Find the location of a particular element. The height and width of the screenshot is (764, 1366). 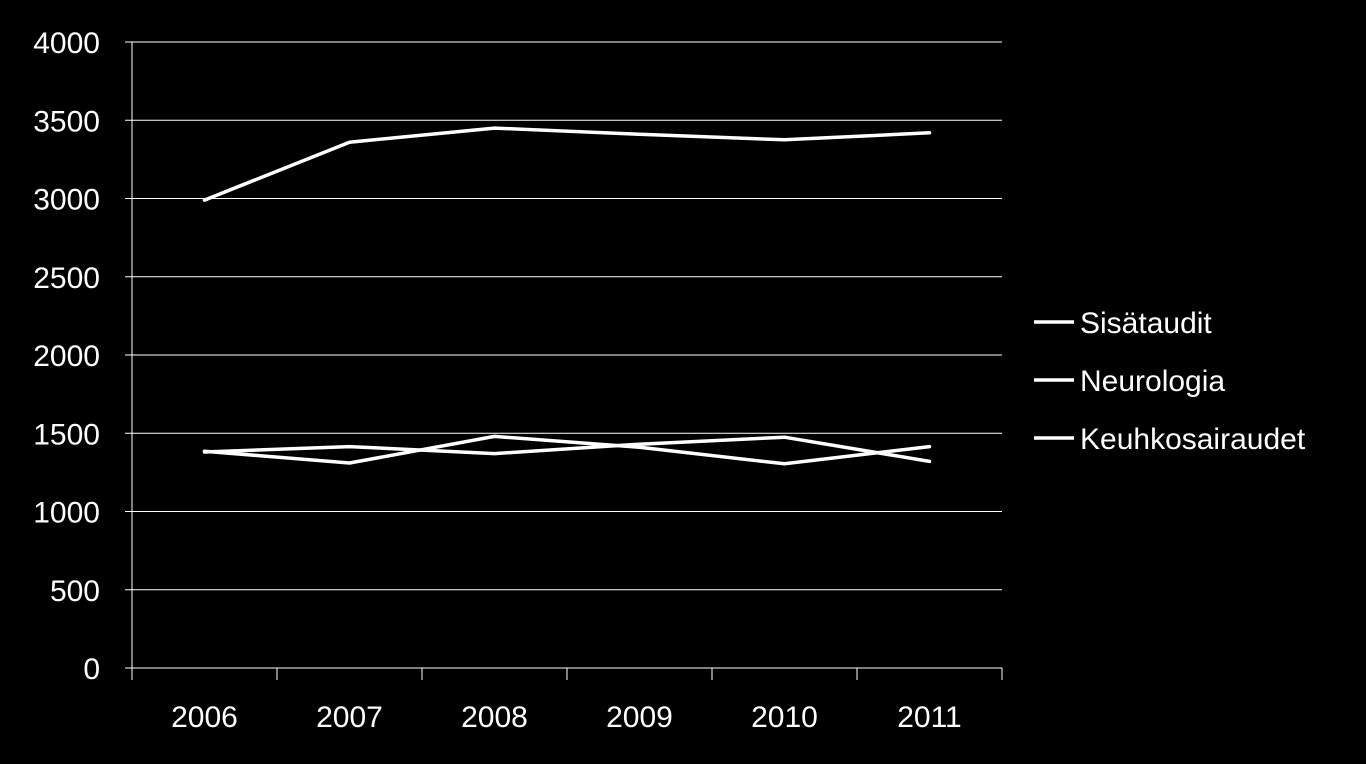

y-tick-label: 0 is located at coordinates (91, 669).